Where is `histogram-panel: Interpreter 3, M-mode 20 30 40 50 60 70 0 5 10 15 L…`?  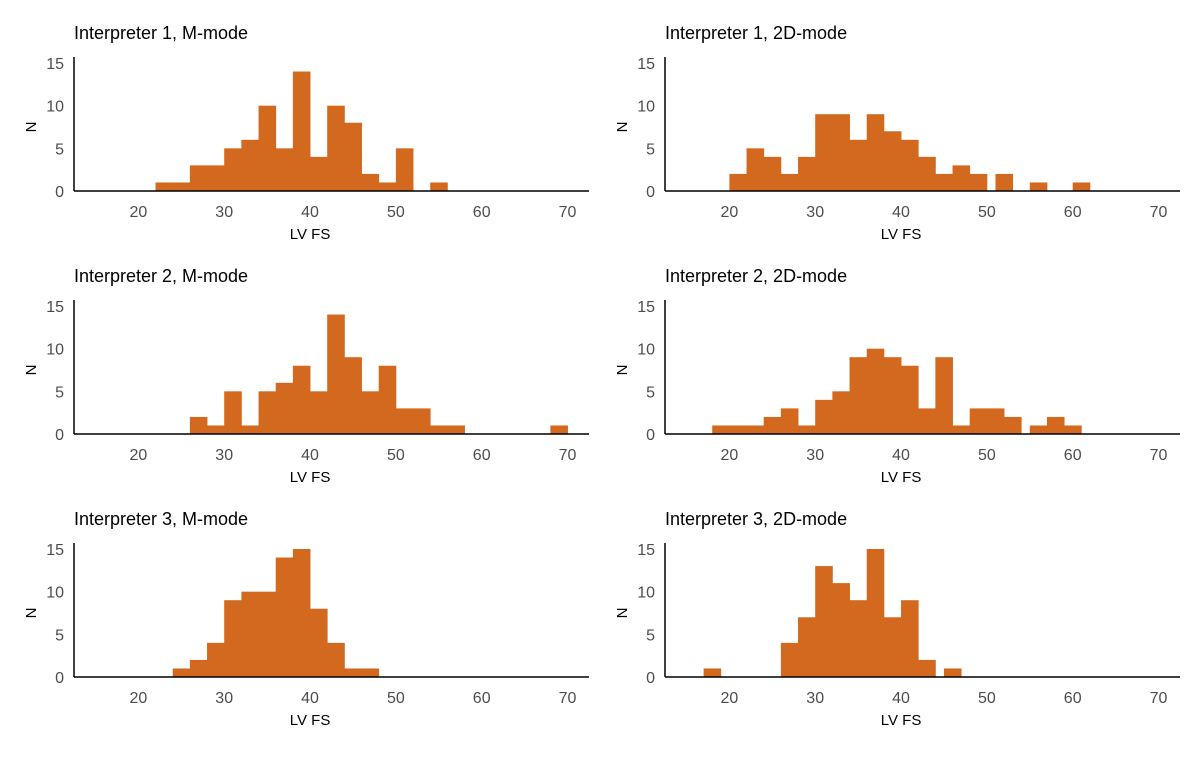
histogram-panel: Interpreter 3, M-mode 20 30 40 50 60 70 0 5 10 15 L… is located at coordinates (306, 619).